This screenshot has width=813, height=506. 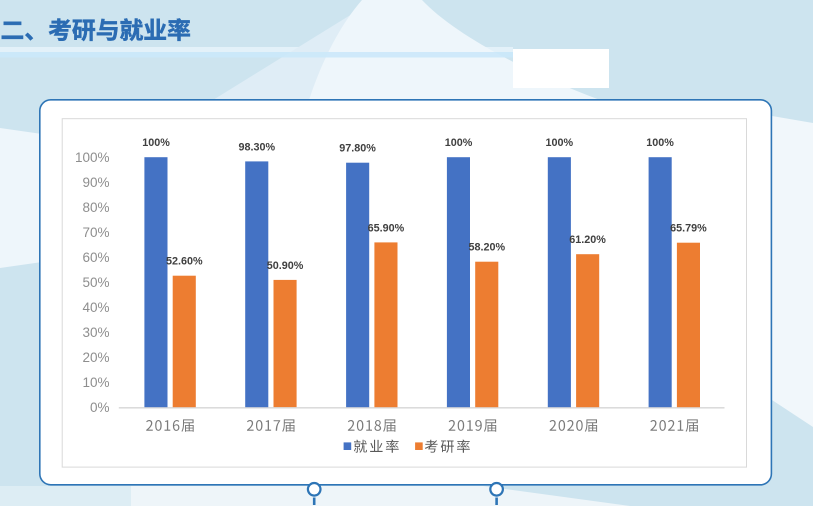 What do you see at coordinates (486, 248) in the screenshot?
I see `svg-text: 58.20%` at bounding box center [486, 248].